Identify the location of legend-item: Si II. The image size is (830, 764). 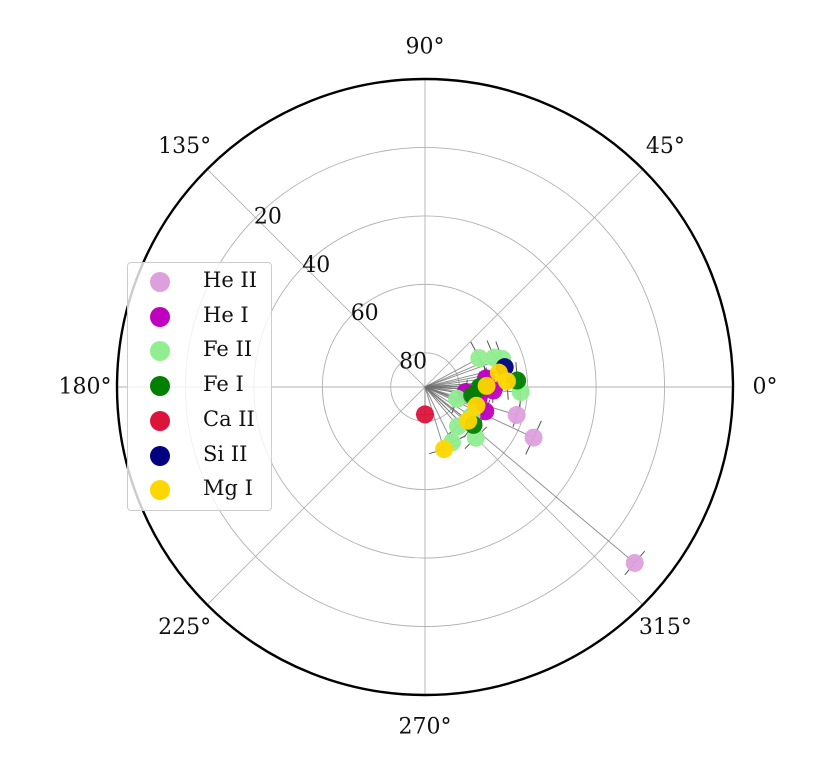
(200, 456).